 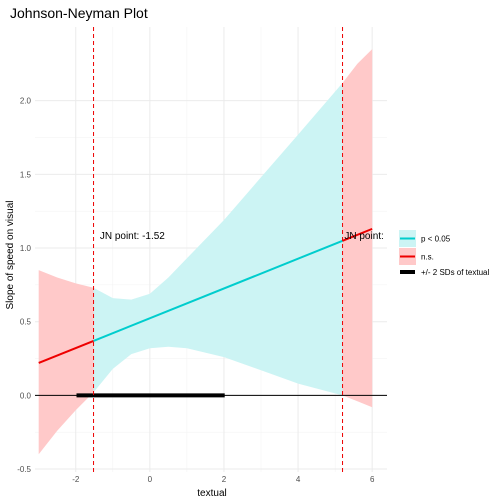 What do you see at coordinates (357, 234) in the screenshot?
I see `ns-line-right` at bounding box center [357, 234].